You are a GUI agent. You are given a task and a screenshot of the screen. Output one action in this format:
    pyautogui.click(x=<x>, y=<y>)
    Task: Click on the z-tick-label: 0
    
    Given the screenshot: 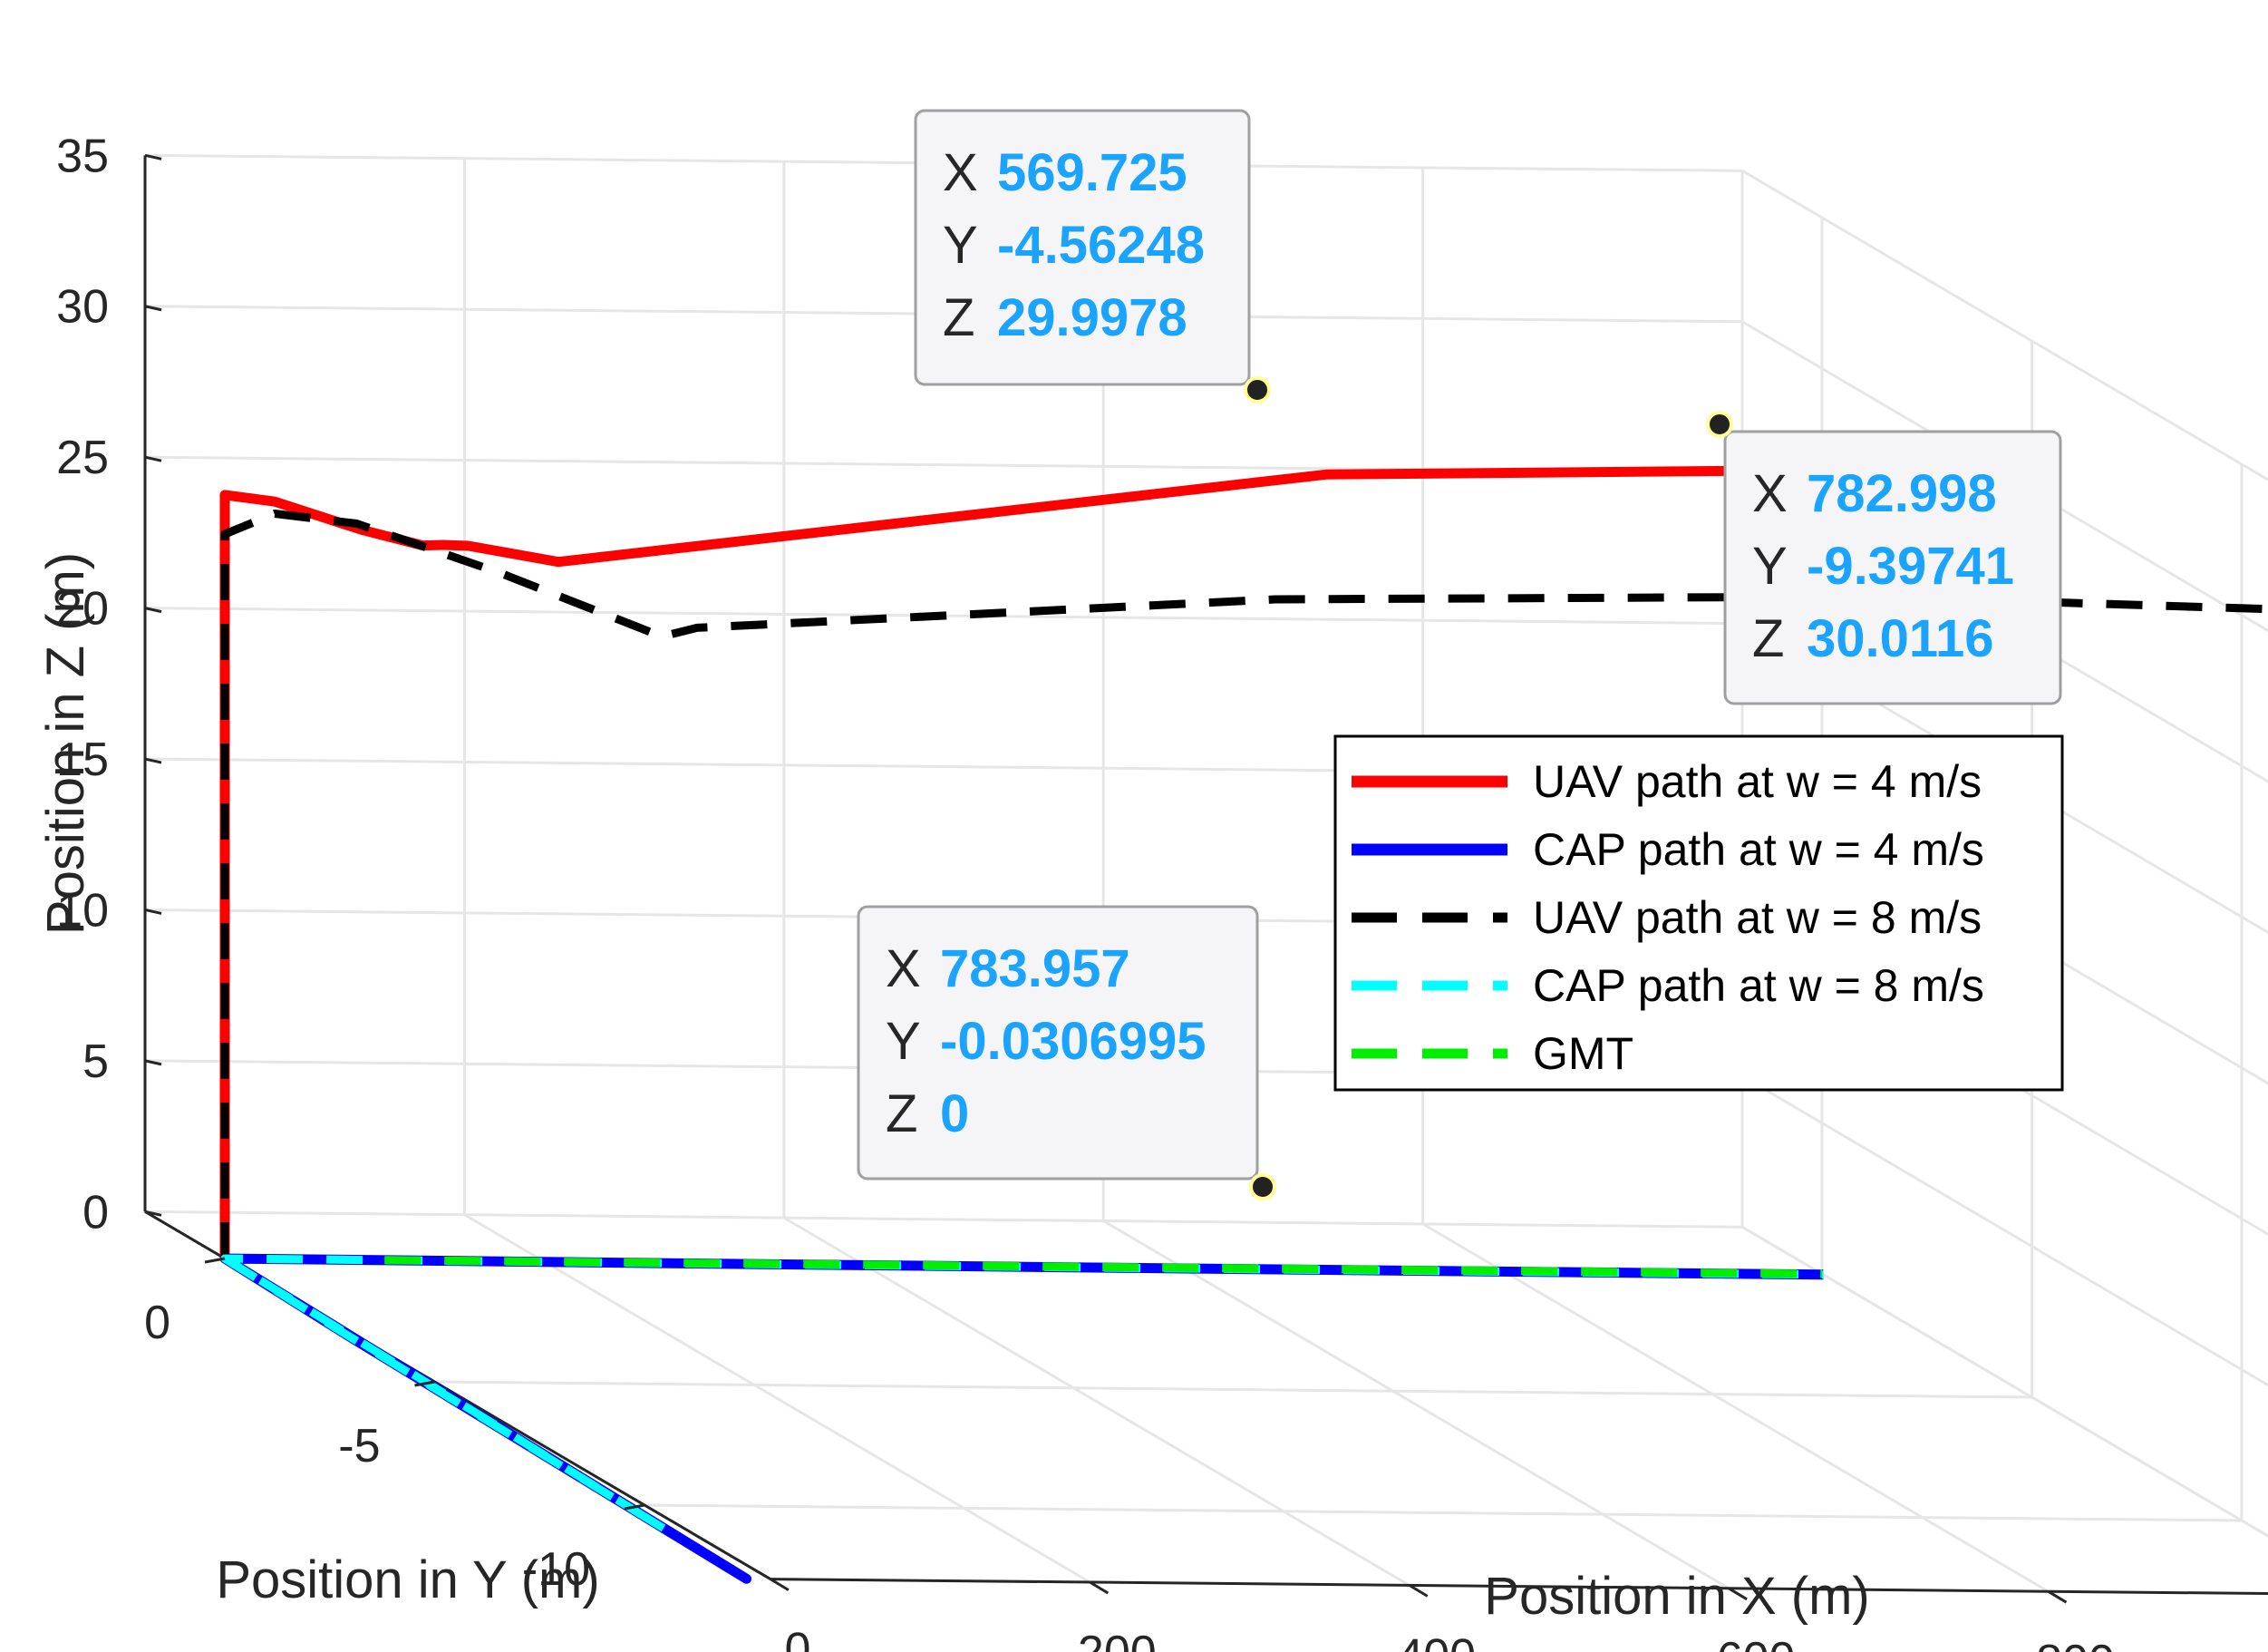 What is the action you would take?
    pyautogui.click(x=96, y=1213)
    